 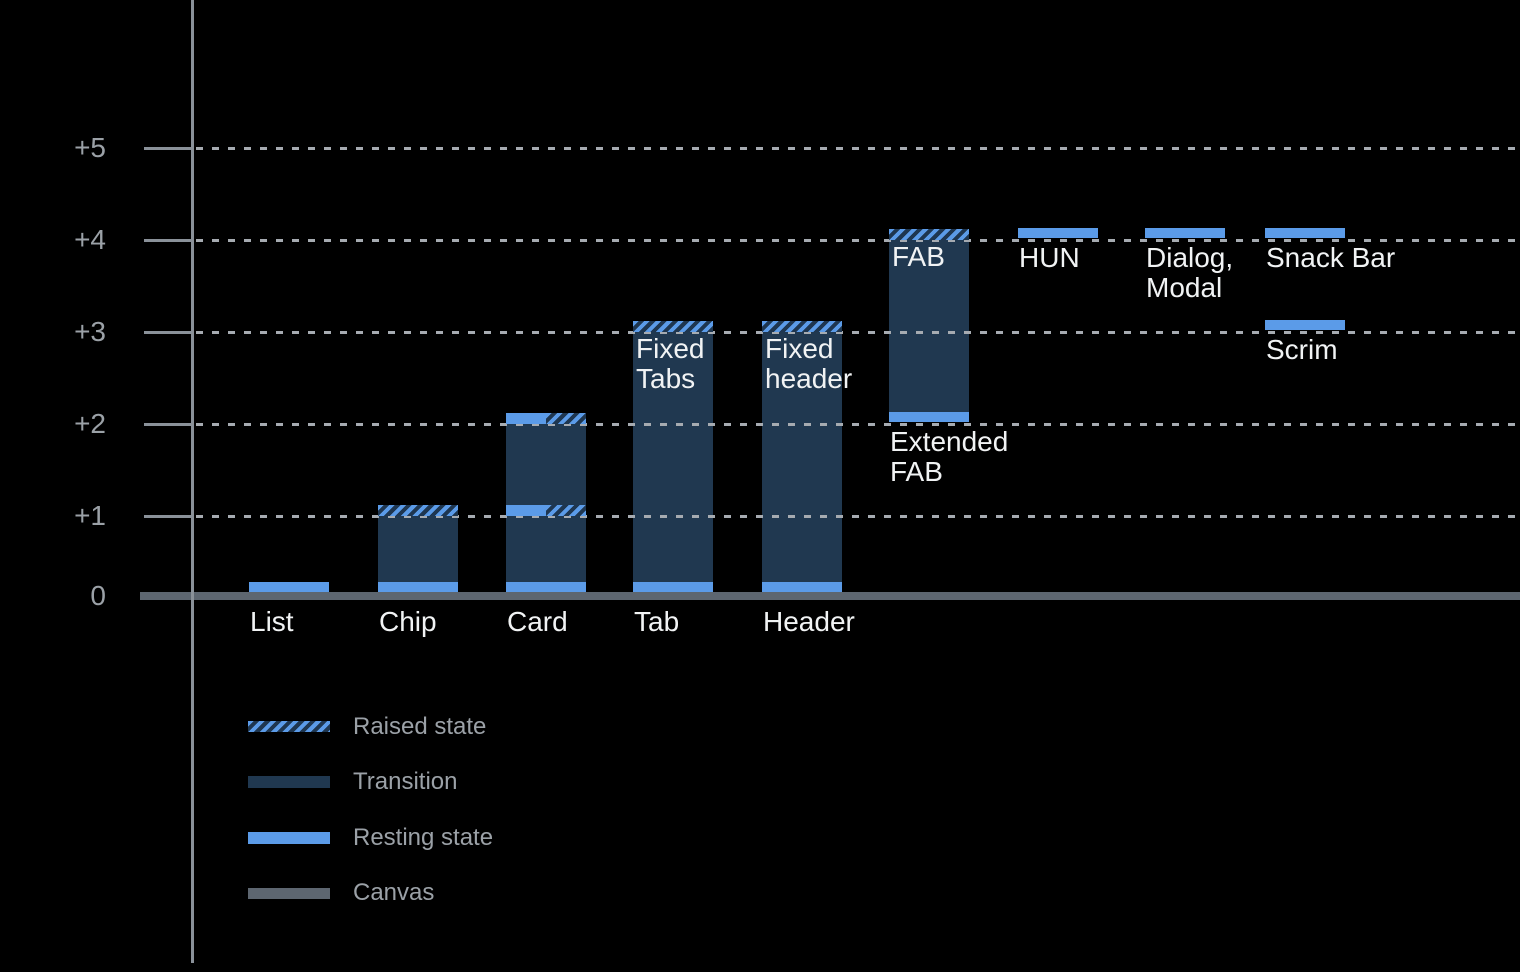 I want to click on y-axis-label-plus1: +1, so click(x=90, y=515).